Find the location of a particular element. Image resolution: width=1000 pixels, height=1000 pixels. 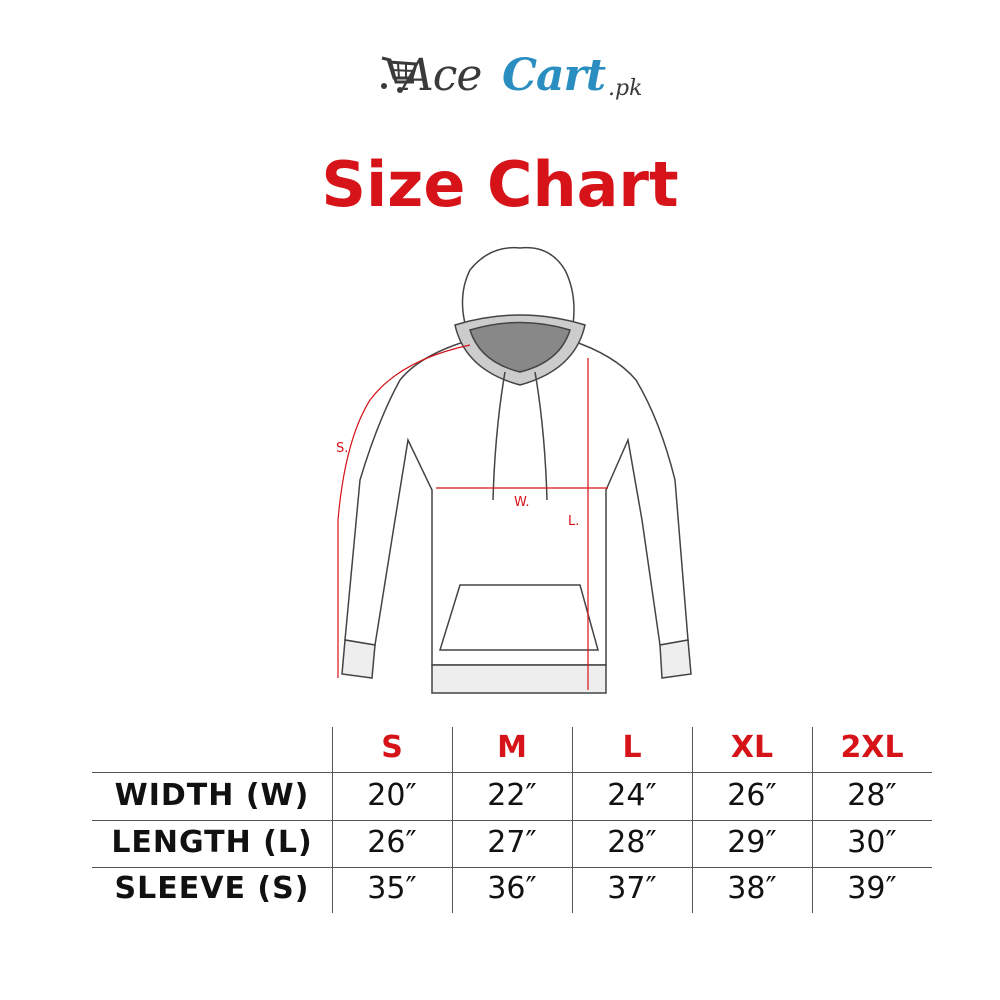

length-label: L. is located at coordinates (573, 521).